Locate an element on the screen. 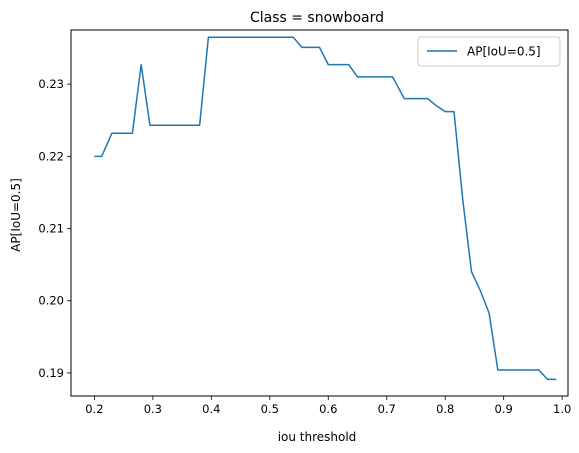 The height and width of the screenshot is (453, 579). legend-box is located at coordinates (489, 51).